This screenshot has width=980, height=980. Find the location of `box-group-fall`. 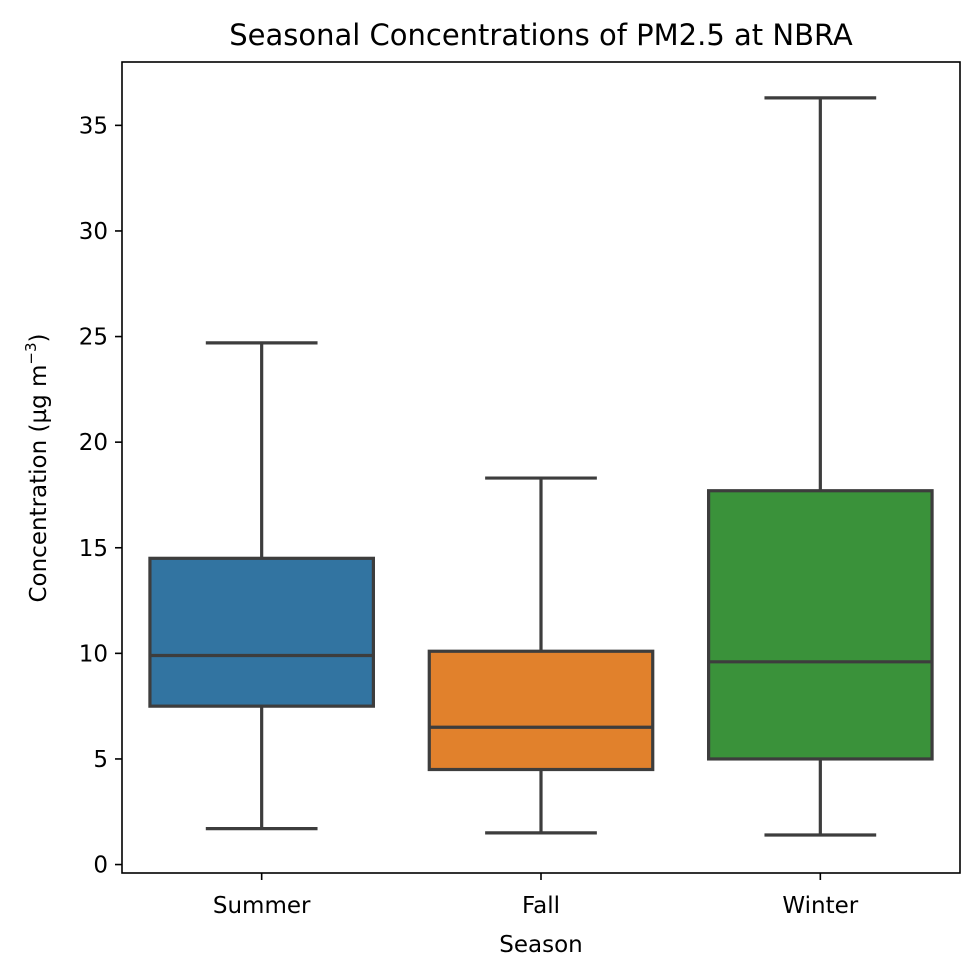

box-group-fall is located at coordinates (541, 655).